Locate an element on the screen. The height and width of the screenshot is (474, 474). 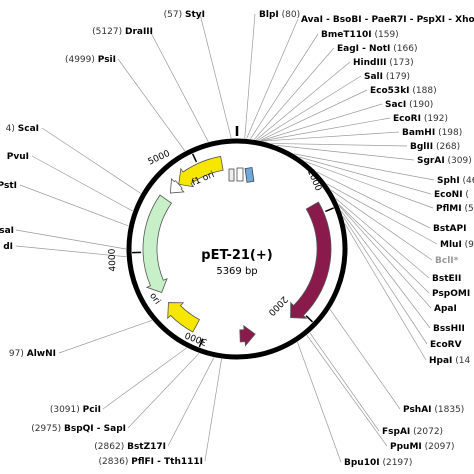
site-label-bamhi: BamHI (198) is located at coordinates (432, 133).